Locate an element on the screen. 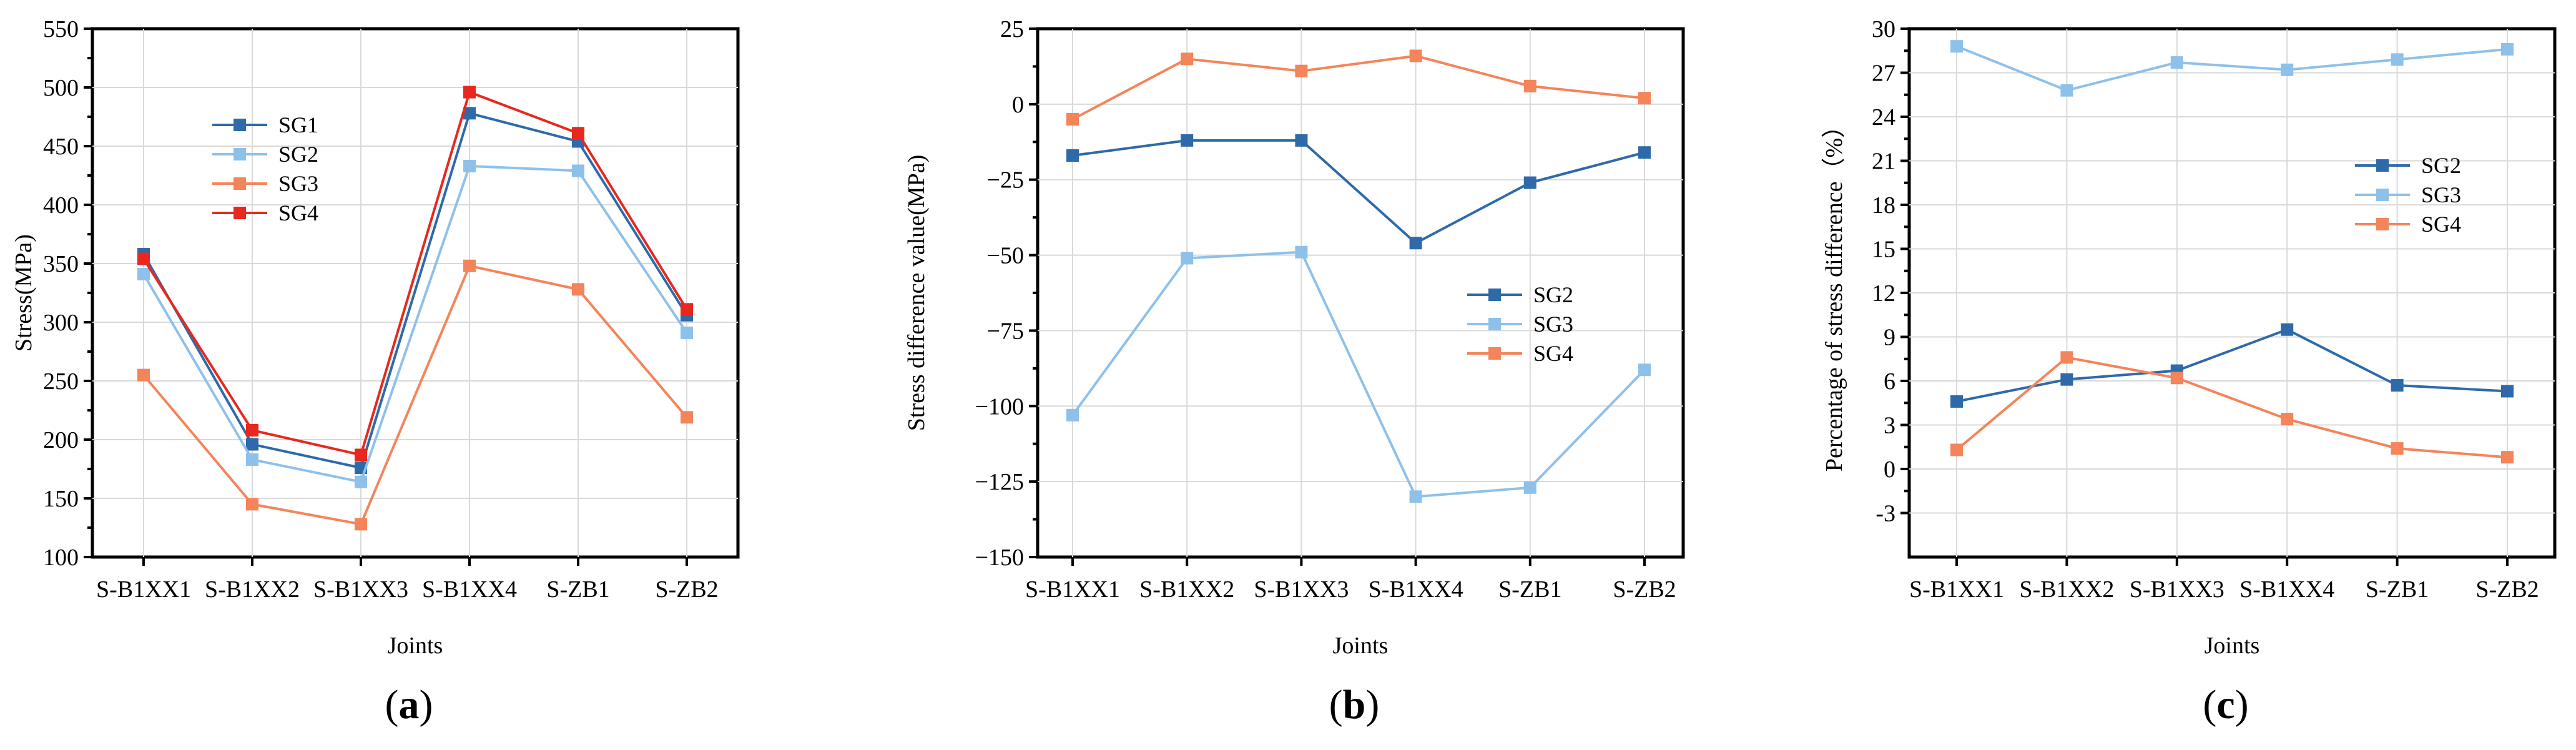  y-tick-label: 350 is located at coordinates (61, 264).